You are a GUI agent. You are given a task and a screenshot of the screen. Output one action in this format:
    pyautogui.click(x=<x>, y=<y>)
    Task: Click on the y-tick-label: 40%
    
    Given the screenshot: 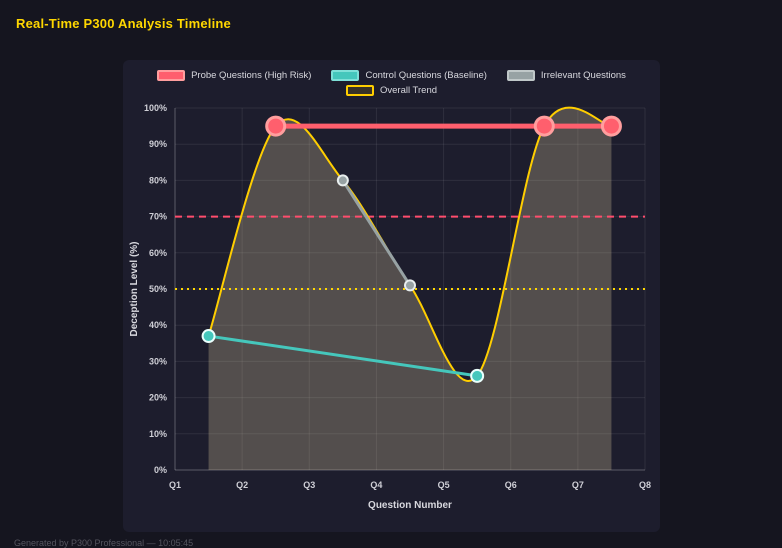 What is the action you would take?
    pyautogui.click(x=158, y=325)
    